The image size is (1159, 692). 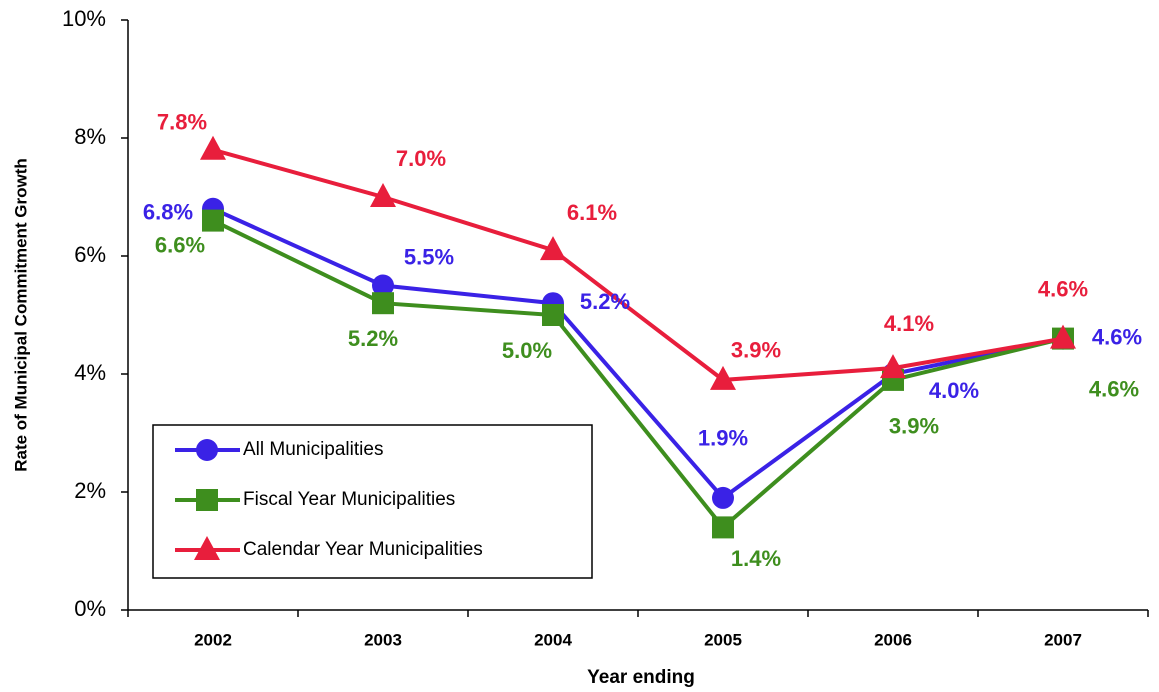 What do you see at coordinates (180, 244) in the screenshot?
I see `value-label: 6.6%` at bounding box center [180, 244].